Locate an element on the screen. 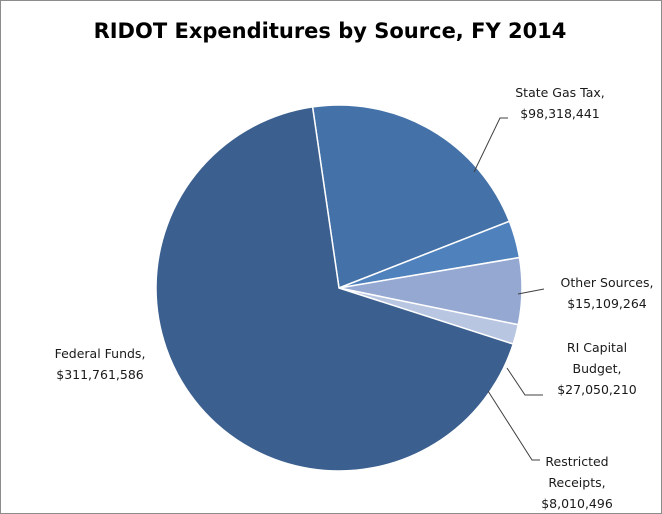 The width and height of the screenshot is (662, 514). leader-line-state-gas-tax is located at coordinates (490, 145).